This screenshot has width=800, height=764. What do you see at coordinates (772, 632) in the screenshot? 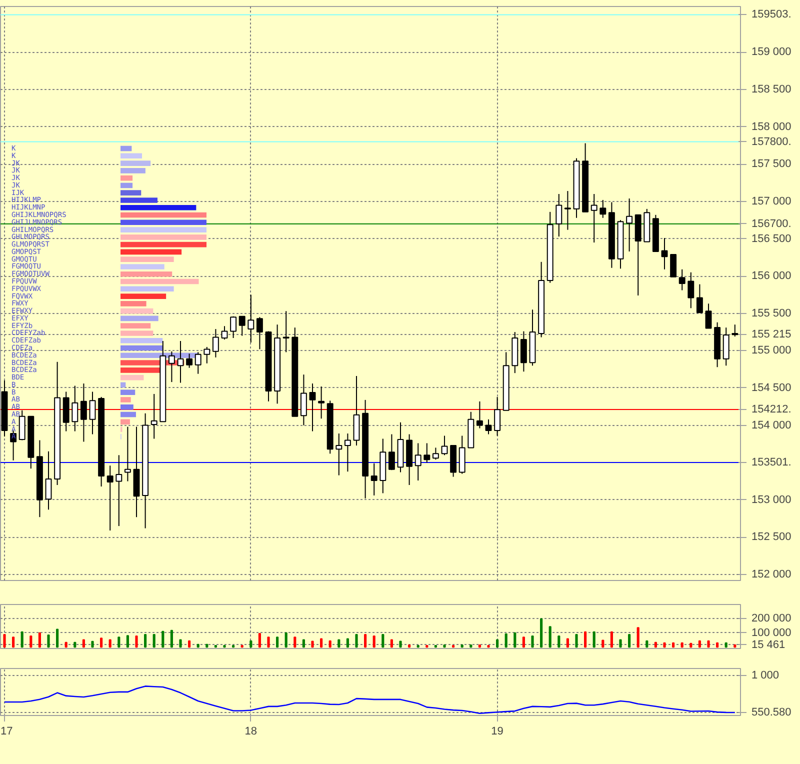
I see `y-tick-label: 100 000` at bounding box center [772, 632].